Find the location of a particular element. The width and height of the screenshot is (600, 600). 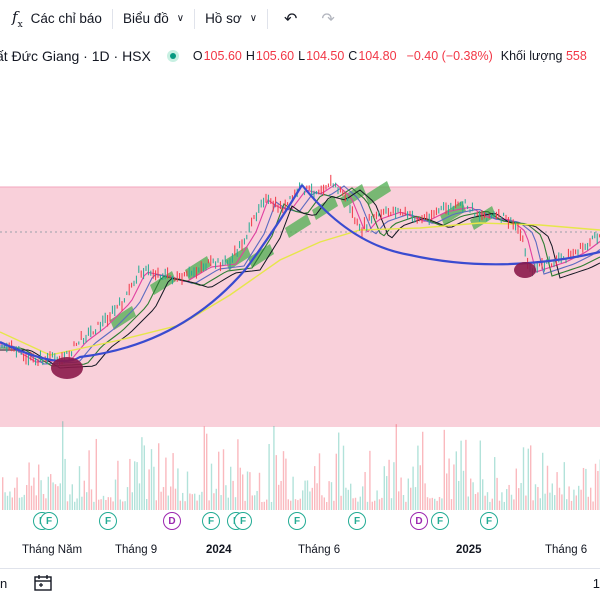

volume-number: 558 is located at coordinates (576, 56).